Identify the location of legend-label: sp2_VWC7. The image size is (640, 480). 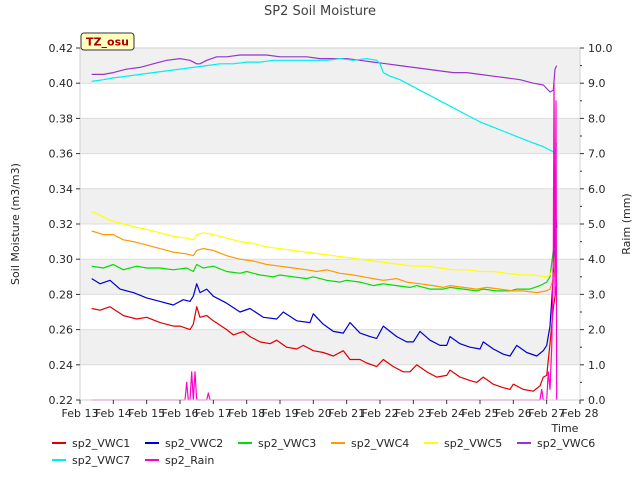
(101, 460).